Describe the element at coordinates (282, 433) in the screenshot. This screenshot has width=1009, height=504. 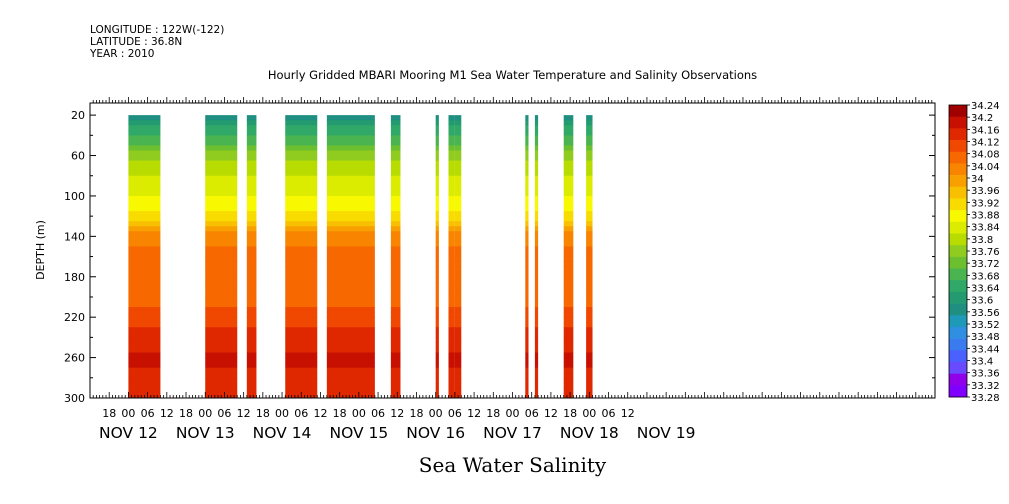
I see `x-day-label: NOV 14` at that location.